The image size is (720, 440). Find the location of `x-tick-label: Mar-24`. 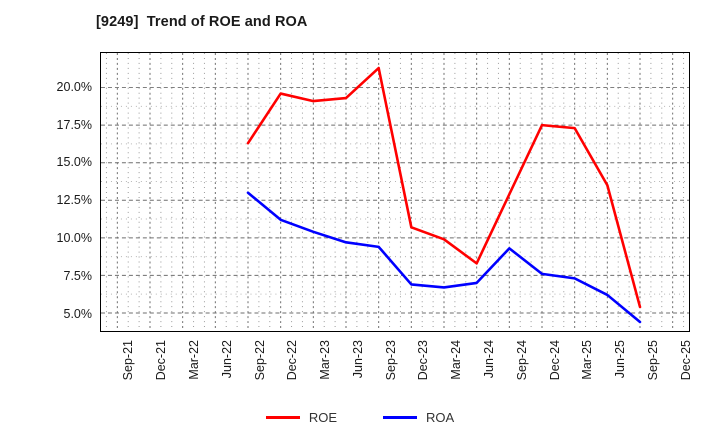

x-tick-label: Mar-24 is located at coordinates (456, 360).